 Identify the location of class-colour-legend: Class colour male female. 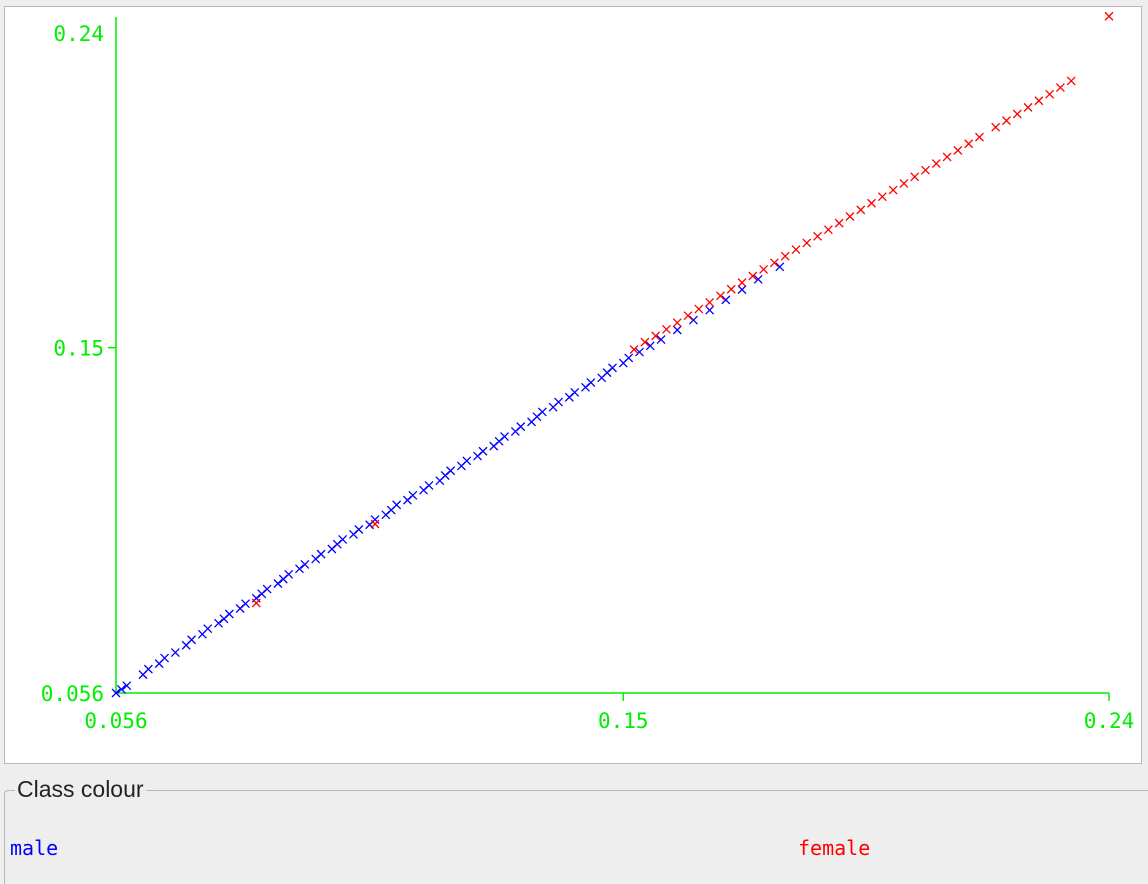
(576, 827).